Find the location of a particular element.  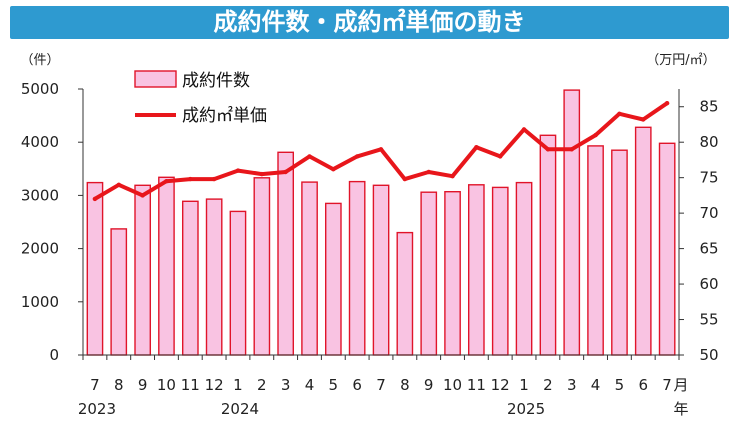

title-bar: 成約件数・成約㎡単価の動き is located at coordinates (369, 22).